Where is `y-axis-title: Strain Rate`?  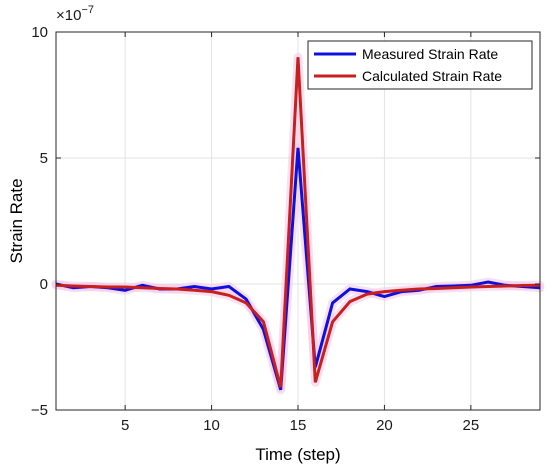
y-axis-title: Strain Rate is located at coordinates (16, 220).